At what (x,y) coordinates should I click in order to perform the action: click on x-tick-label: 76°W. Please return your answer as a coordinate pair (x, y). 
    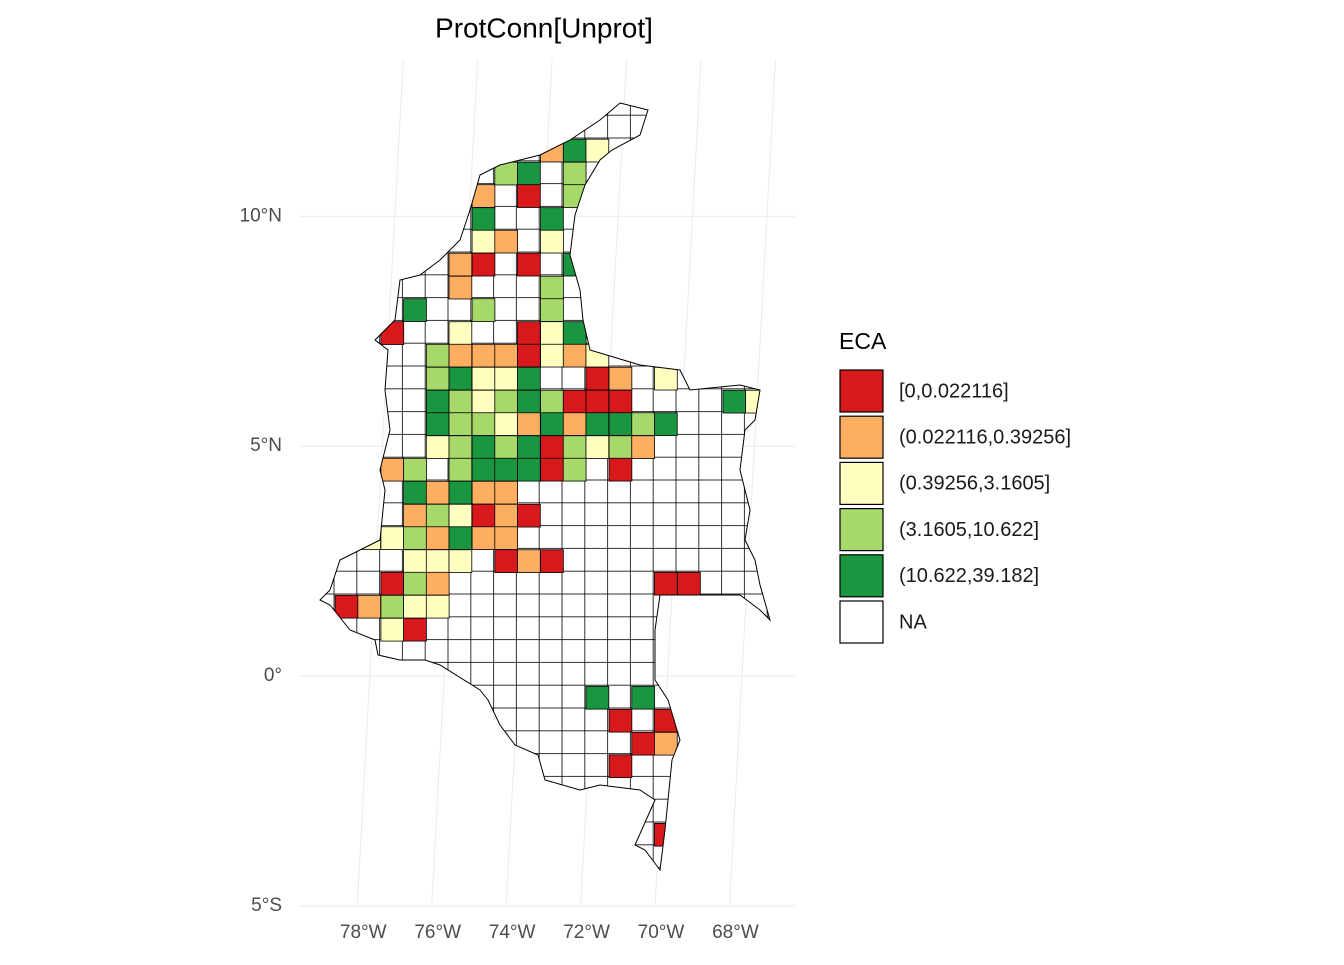
    Looking at the image, I should click on (437, 932).